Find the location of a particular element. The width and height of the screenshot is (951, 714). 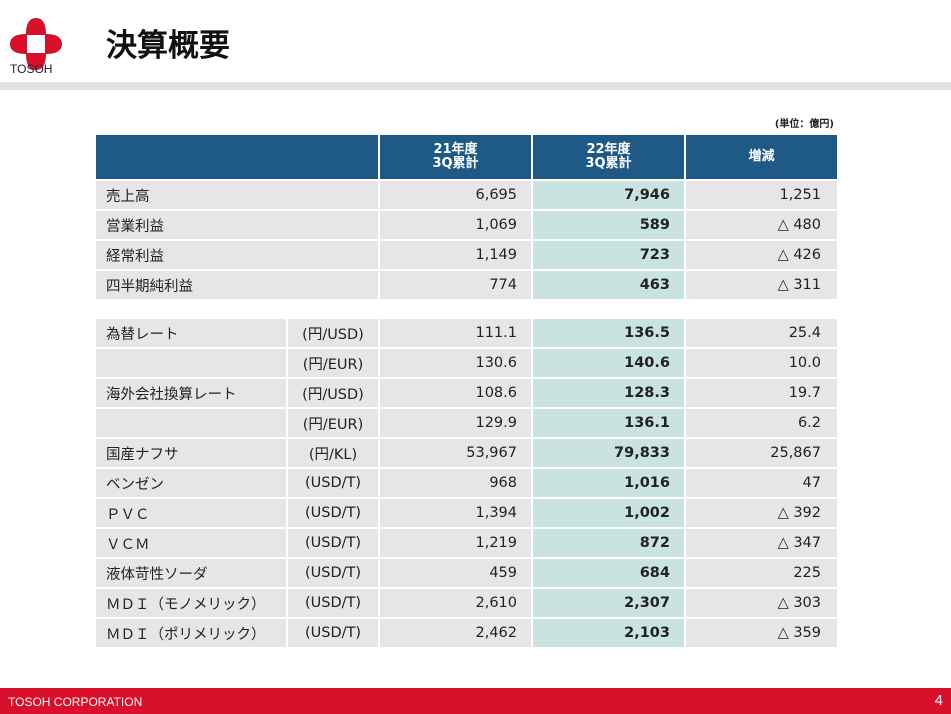

table-row: (円/EUR) 129.9 136.1 6.2 is located at coordinates (466, 423).